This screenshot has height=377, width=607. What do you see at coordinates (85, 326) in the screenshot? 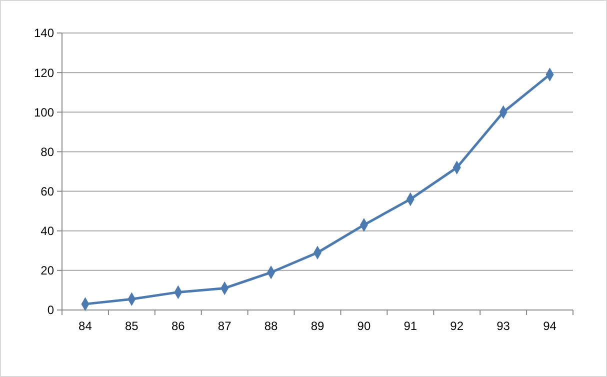
I see `x-tick-label: 84` at bounding box center [85, 326].